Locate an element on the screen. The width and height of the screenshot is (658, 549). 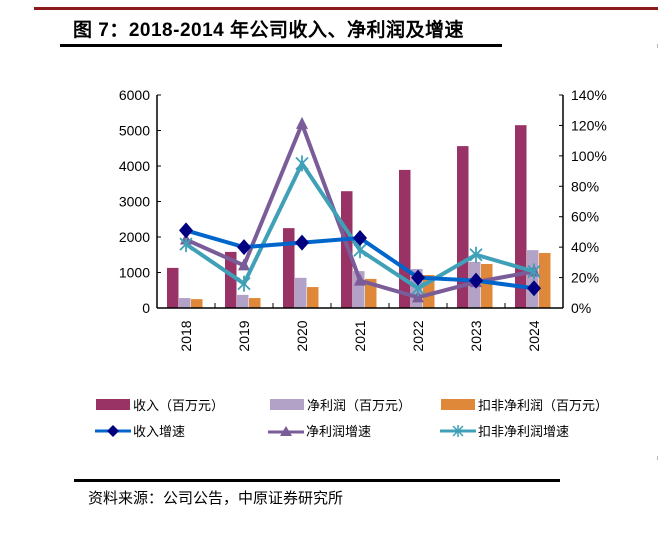
x-tick-label: 2022 is located at coordinates (418, 335).